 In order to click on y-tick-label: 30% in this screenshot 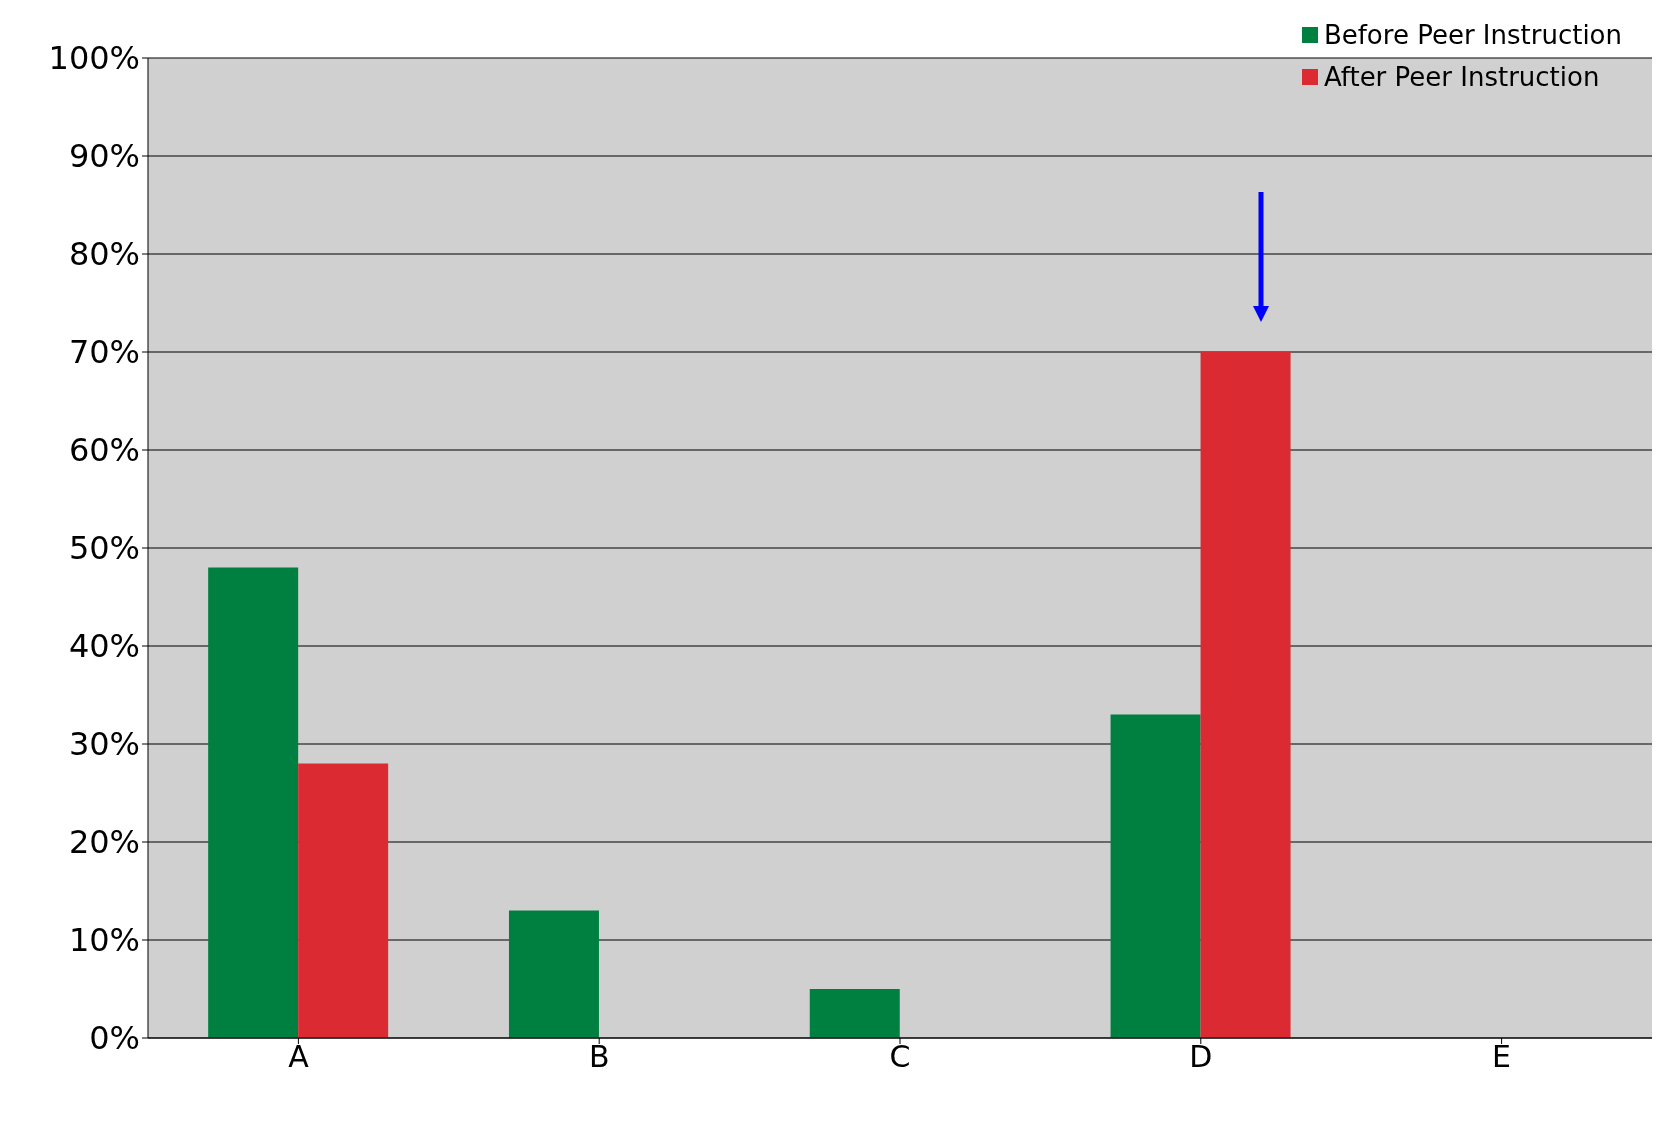, I will do `click(104, 744)`.